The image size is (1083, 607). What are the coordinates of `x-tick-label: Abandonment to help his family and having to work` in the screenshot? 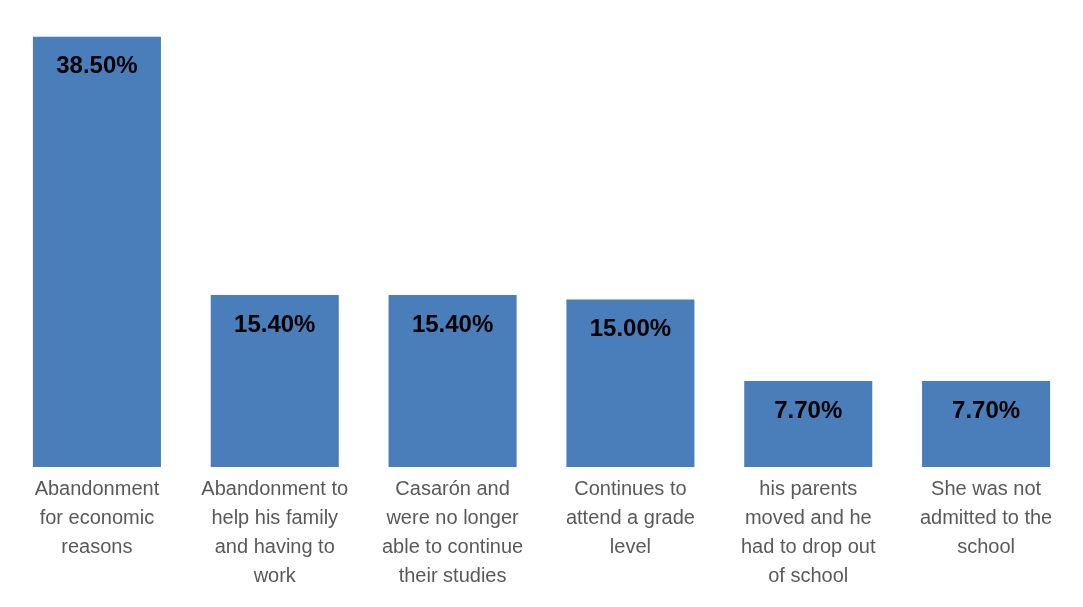 It's located at (275, 532).